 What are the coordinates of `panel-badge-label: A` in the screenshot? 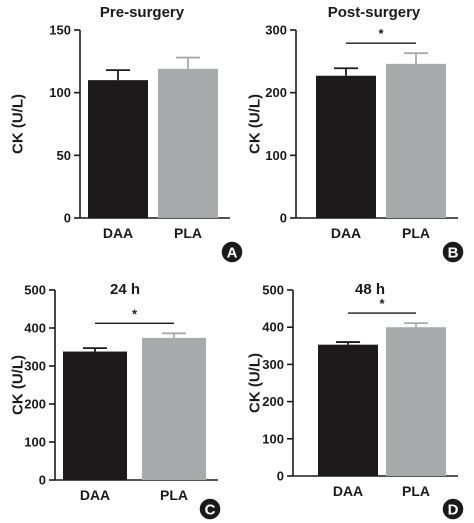 It's located at (232, 253).